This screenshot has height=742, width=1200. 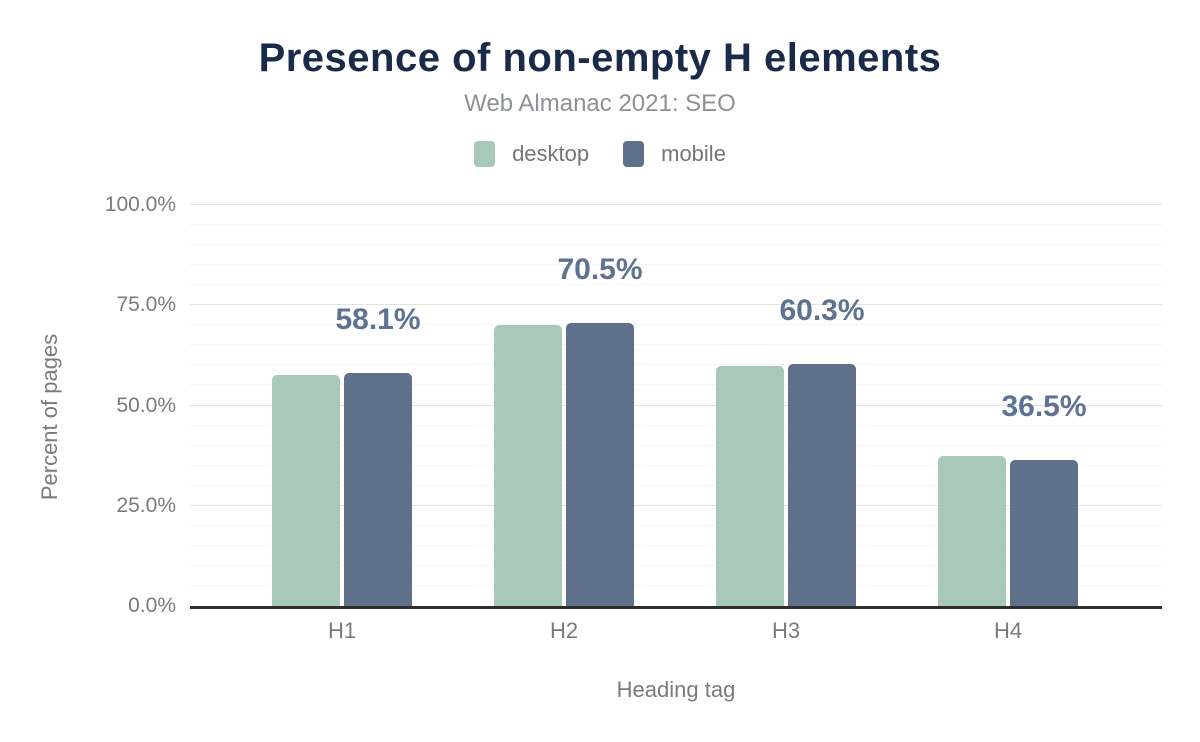 What do you see at coordinates (600, 154) in the screenshot?
I see `legend: desktop mobile` at bounding box center [600, 154].